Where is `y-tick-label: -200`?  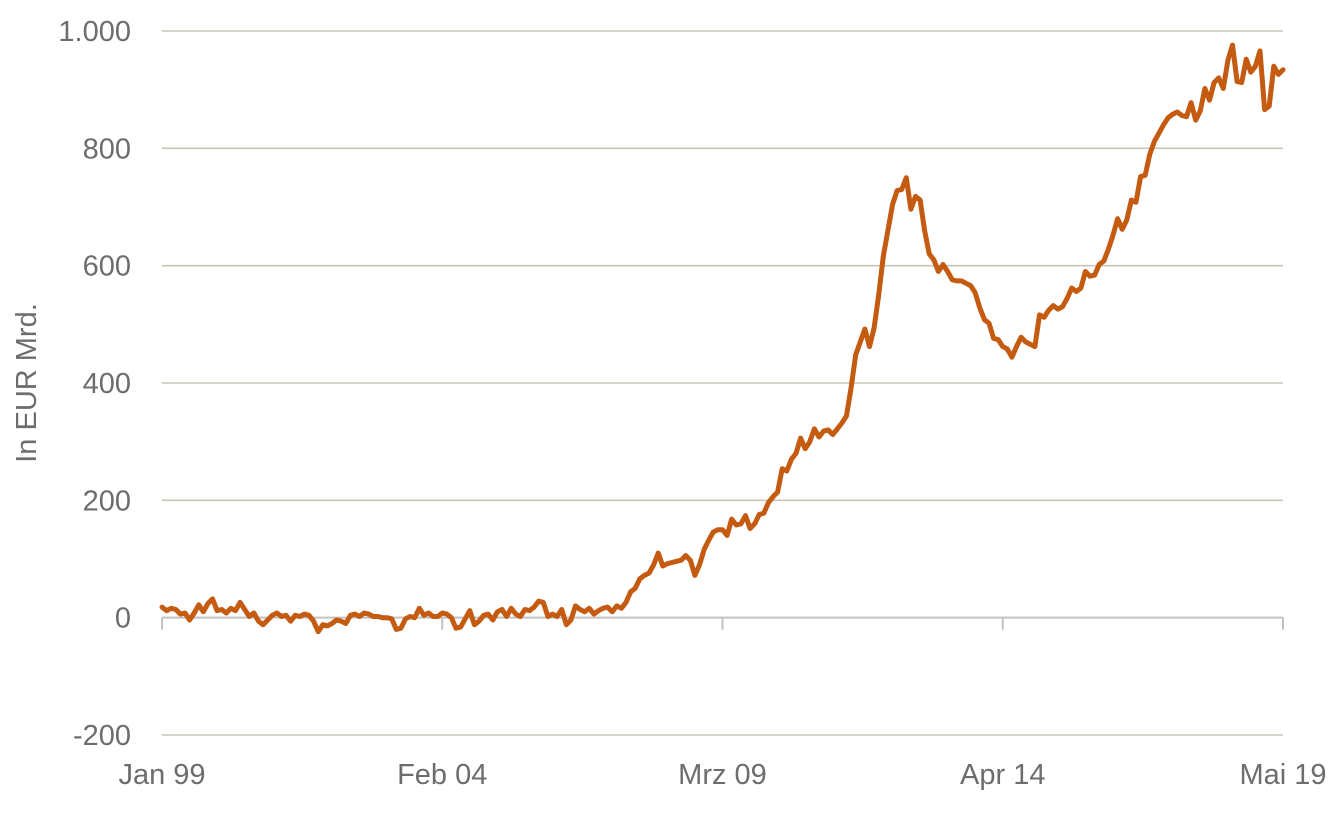
y-tick-label: -200 is located at coordinates (102, 736).